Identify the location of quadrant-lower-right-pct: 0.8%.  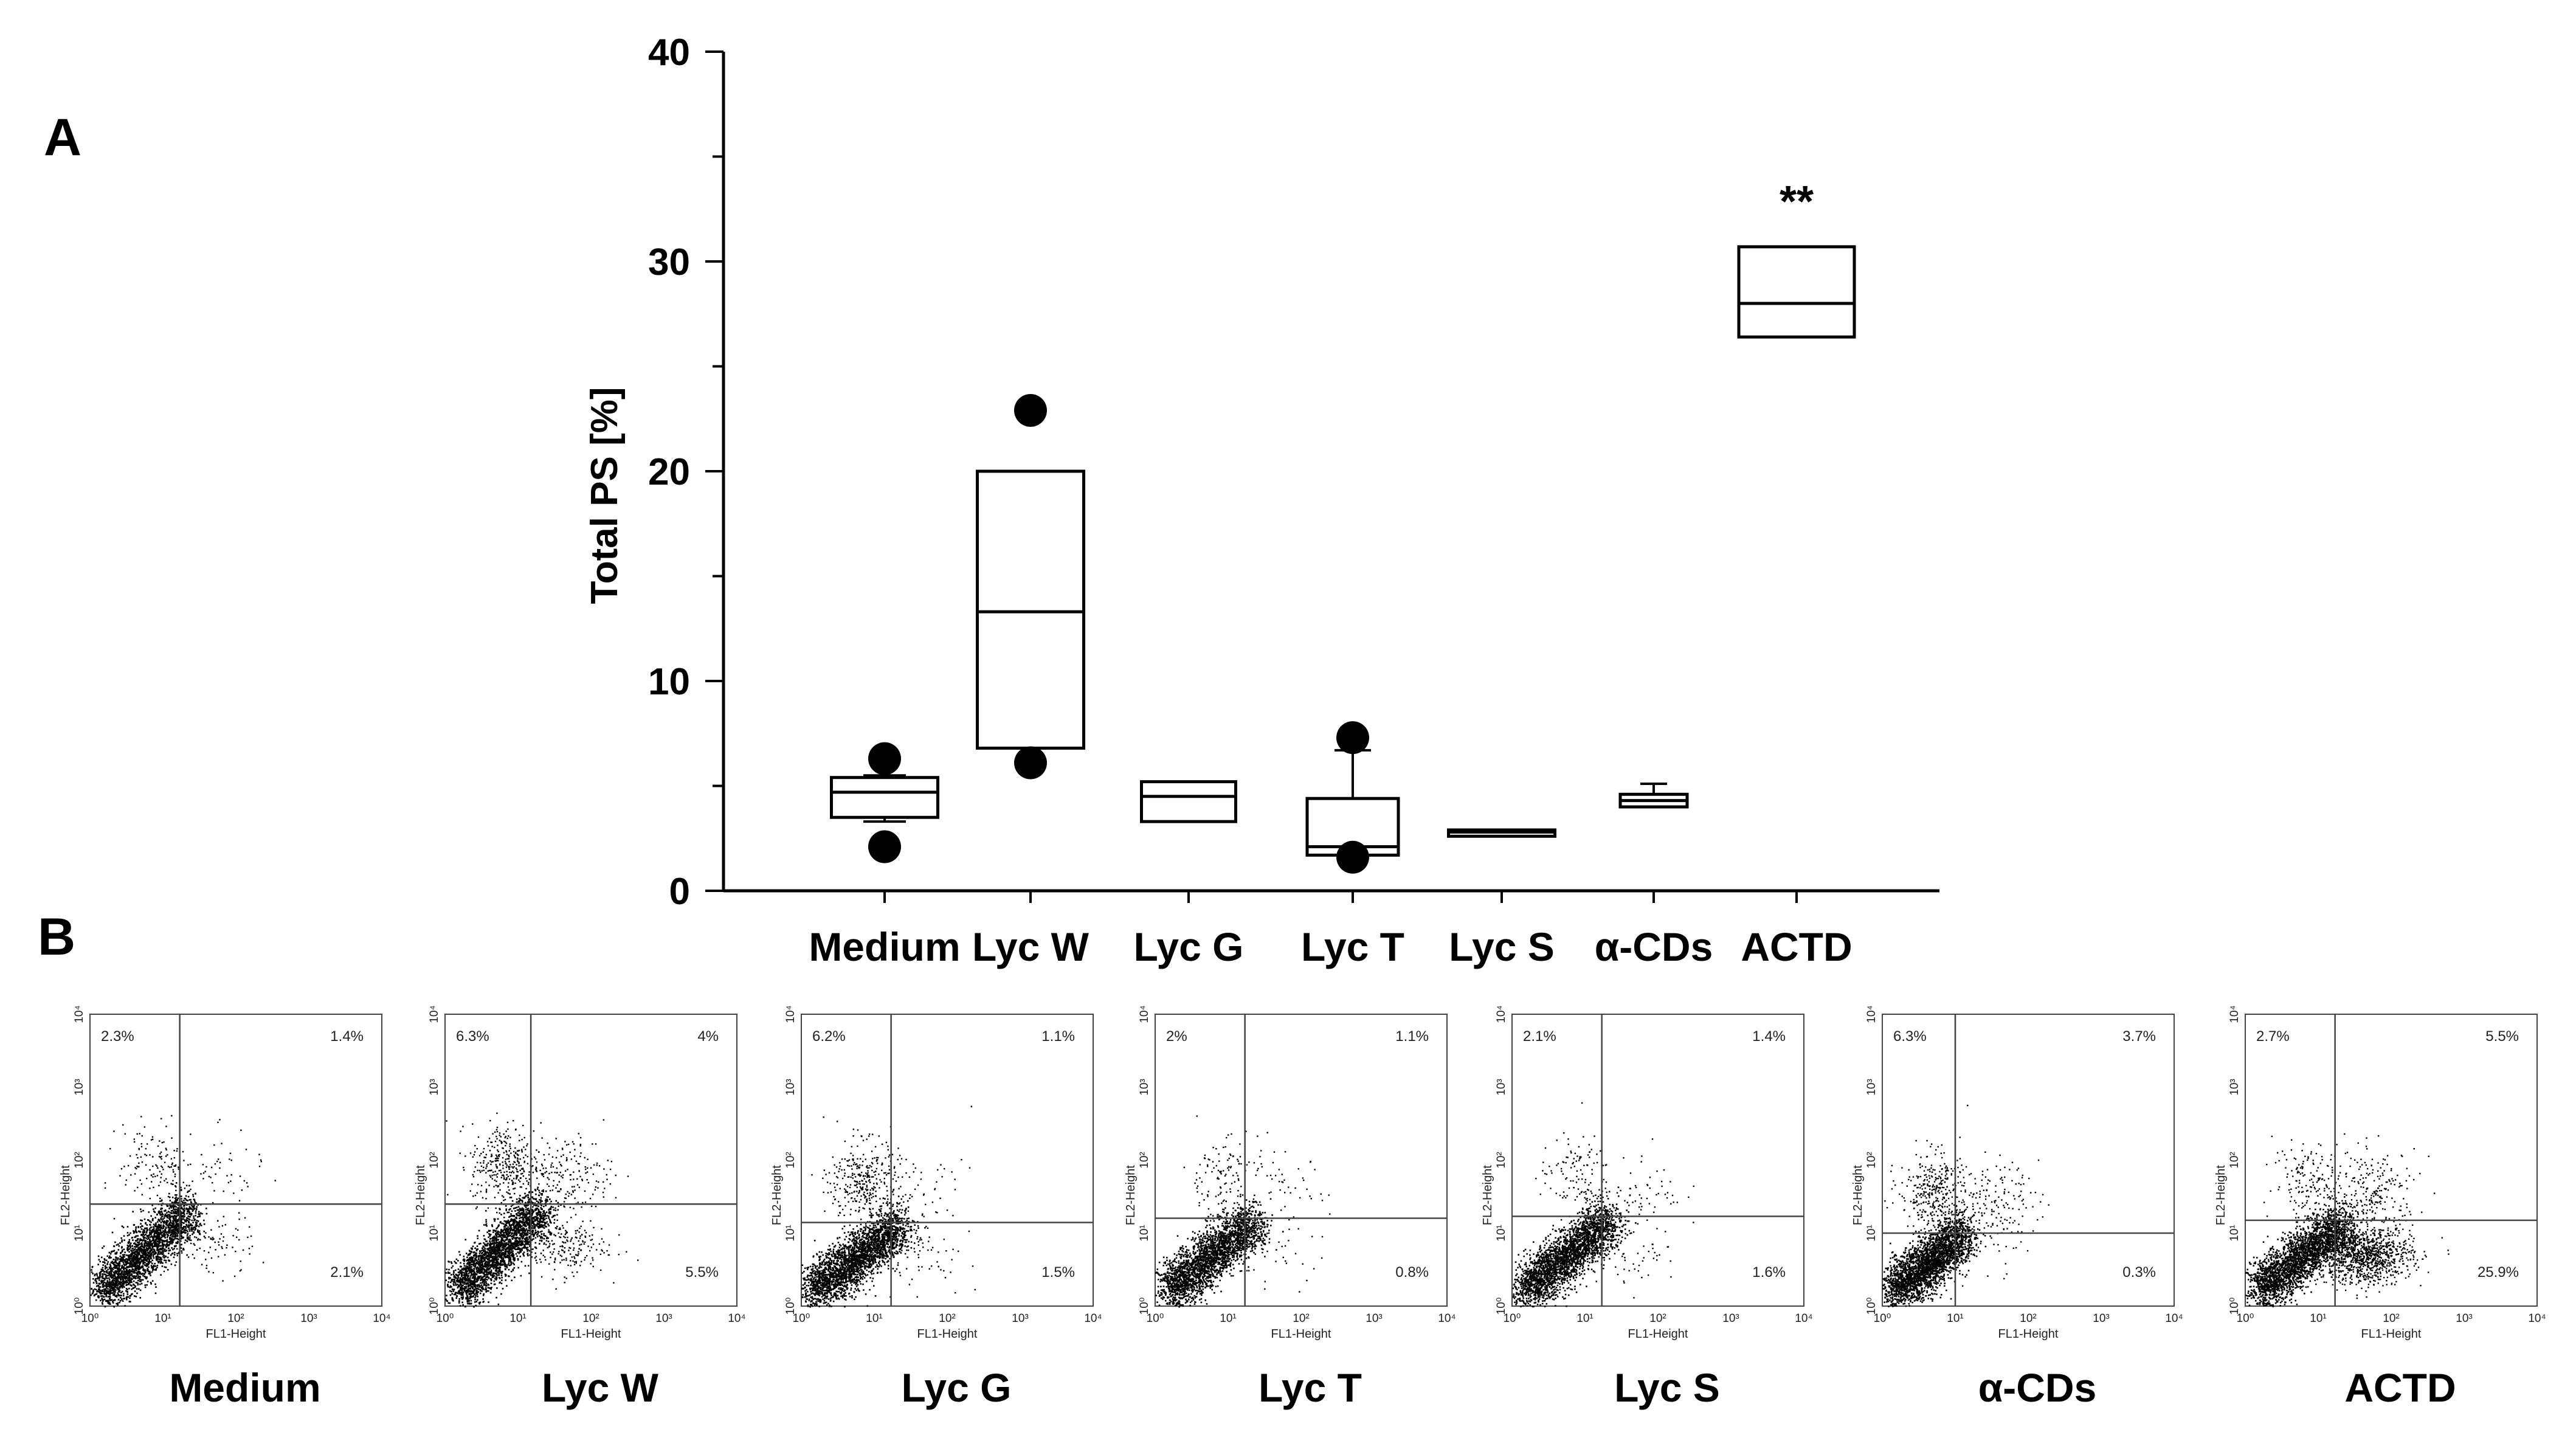
(1412, 1273).